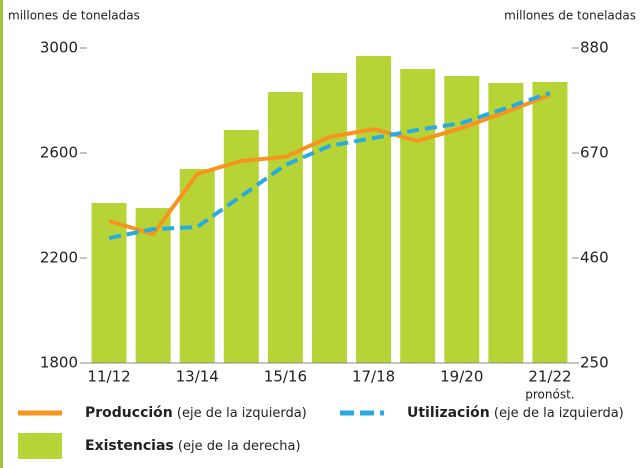 This screenshot has width=644, height=468. Describe the element at coordinates (594, 258) in the screenshot. I see `y2-tick-label: 460` at that location.